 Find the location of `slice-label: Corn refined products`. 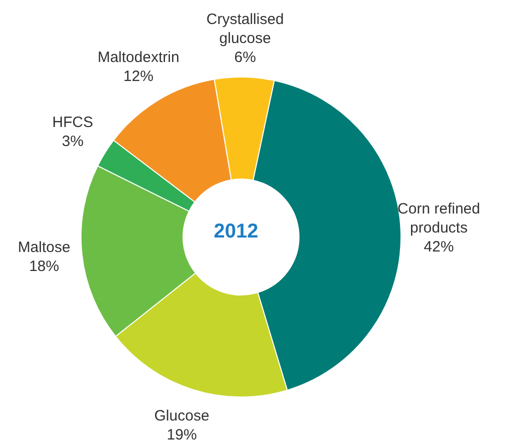

slice-label: Corn refined products is located at coordinates (439, 218).